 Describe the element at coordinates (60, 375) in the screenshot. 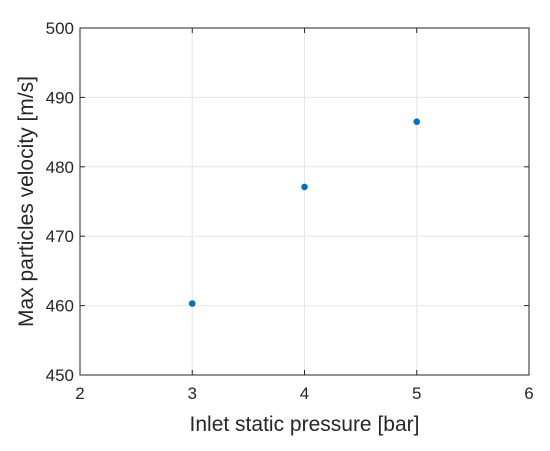

I see `y-tick-label: 450` at that location.